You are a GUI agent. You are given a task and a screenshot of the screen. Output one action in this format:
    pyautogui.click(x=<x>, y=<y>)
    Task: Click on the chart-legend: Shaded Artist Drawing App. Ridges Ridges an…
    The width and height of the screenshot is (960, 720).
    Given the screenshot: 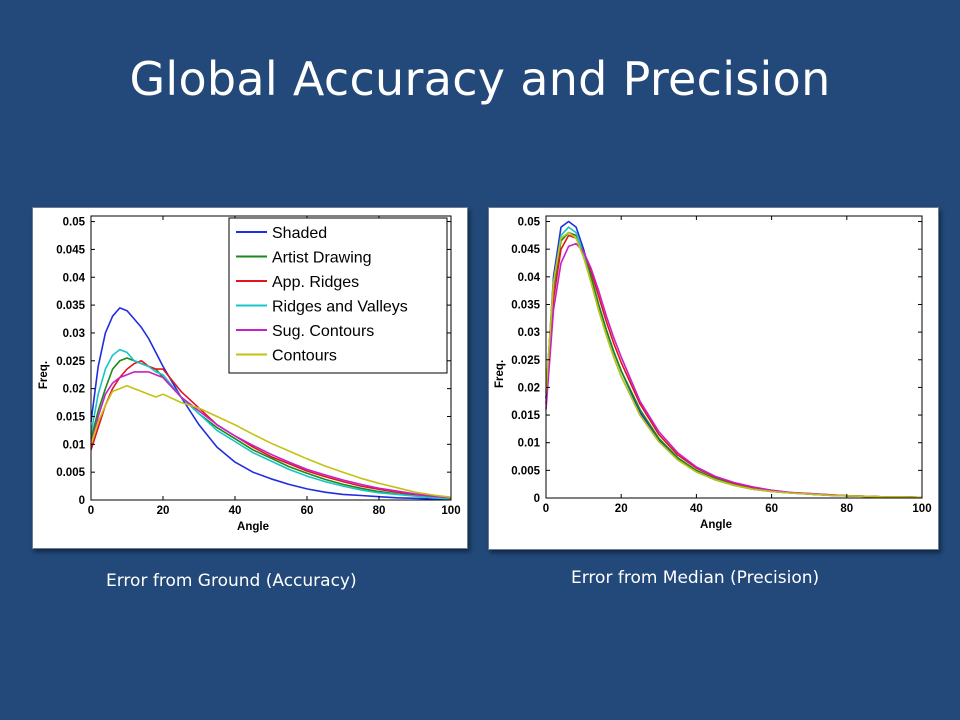 What is the action you would take?
    pyautogui.click(x=338, y=295)
    